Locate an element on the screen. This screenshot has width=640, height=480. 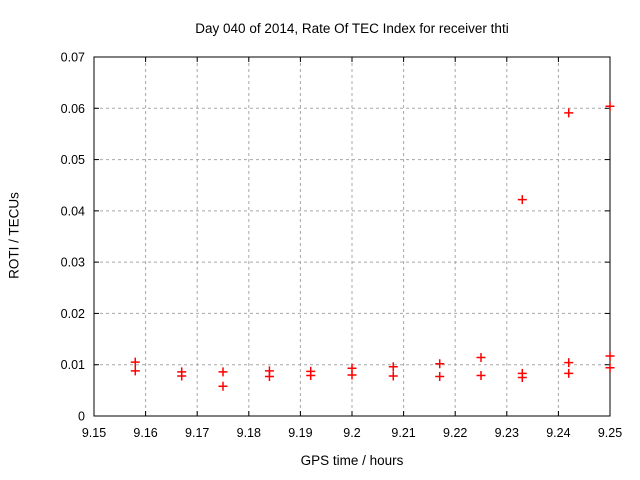
x-tick-label: 9.23 is located at coordinates (507, 433).